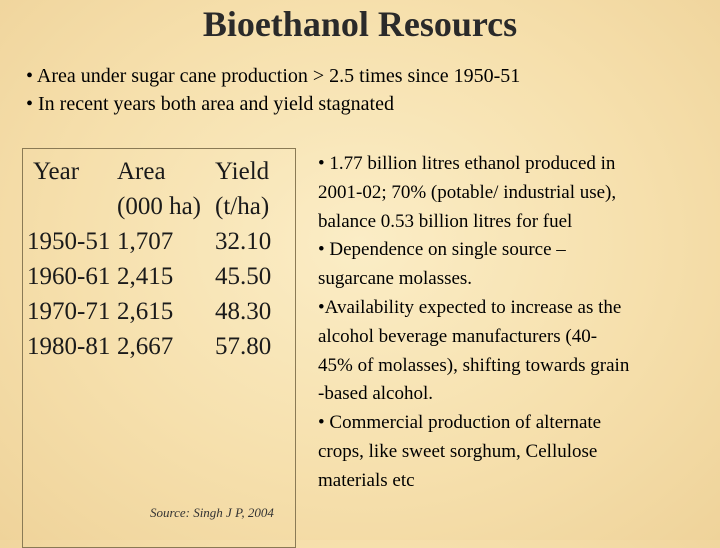 This screenshot has width=720, height=548. What do you see at coordinates (243, 276) in the screenshot?
I see `cell-yield: 45.50` at bounding box center [243, 276].